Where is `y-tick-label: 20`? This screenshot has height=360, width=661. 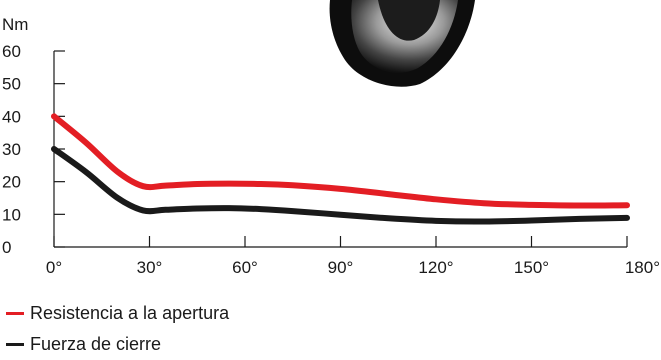 y-tick-label: 20 is located at coordinates (11, 182).